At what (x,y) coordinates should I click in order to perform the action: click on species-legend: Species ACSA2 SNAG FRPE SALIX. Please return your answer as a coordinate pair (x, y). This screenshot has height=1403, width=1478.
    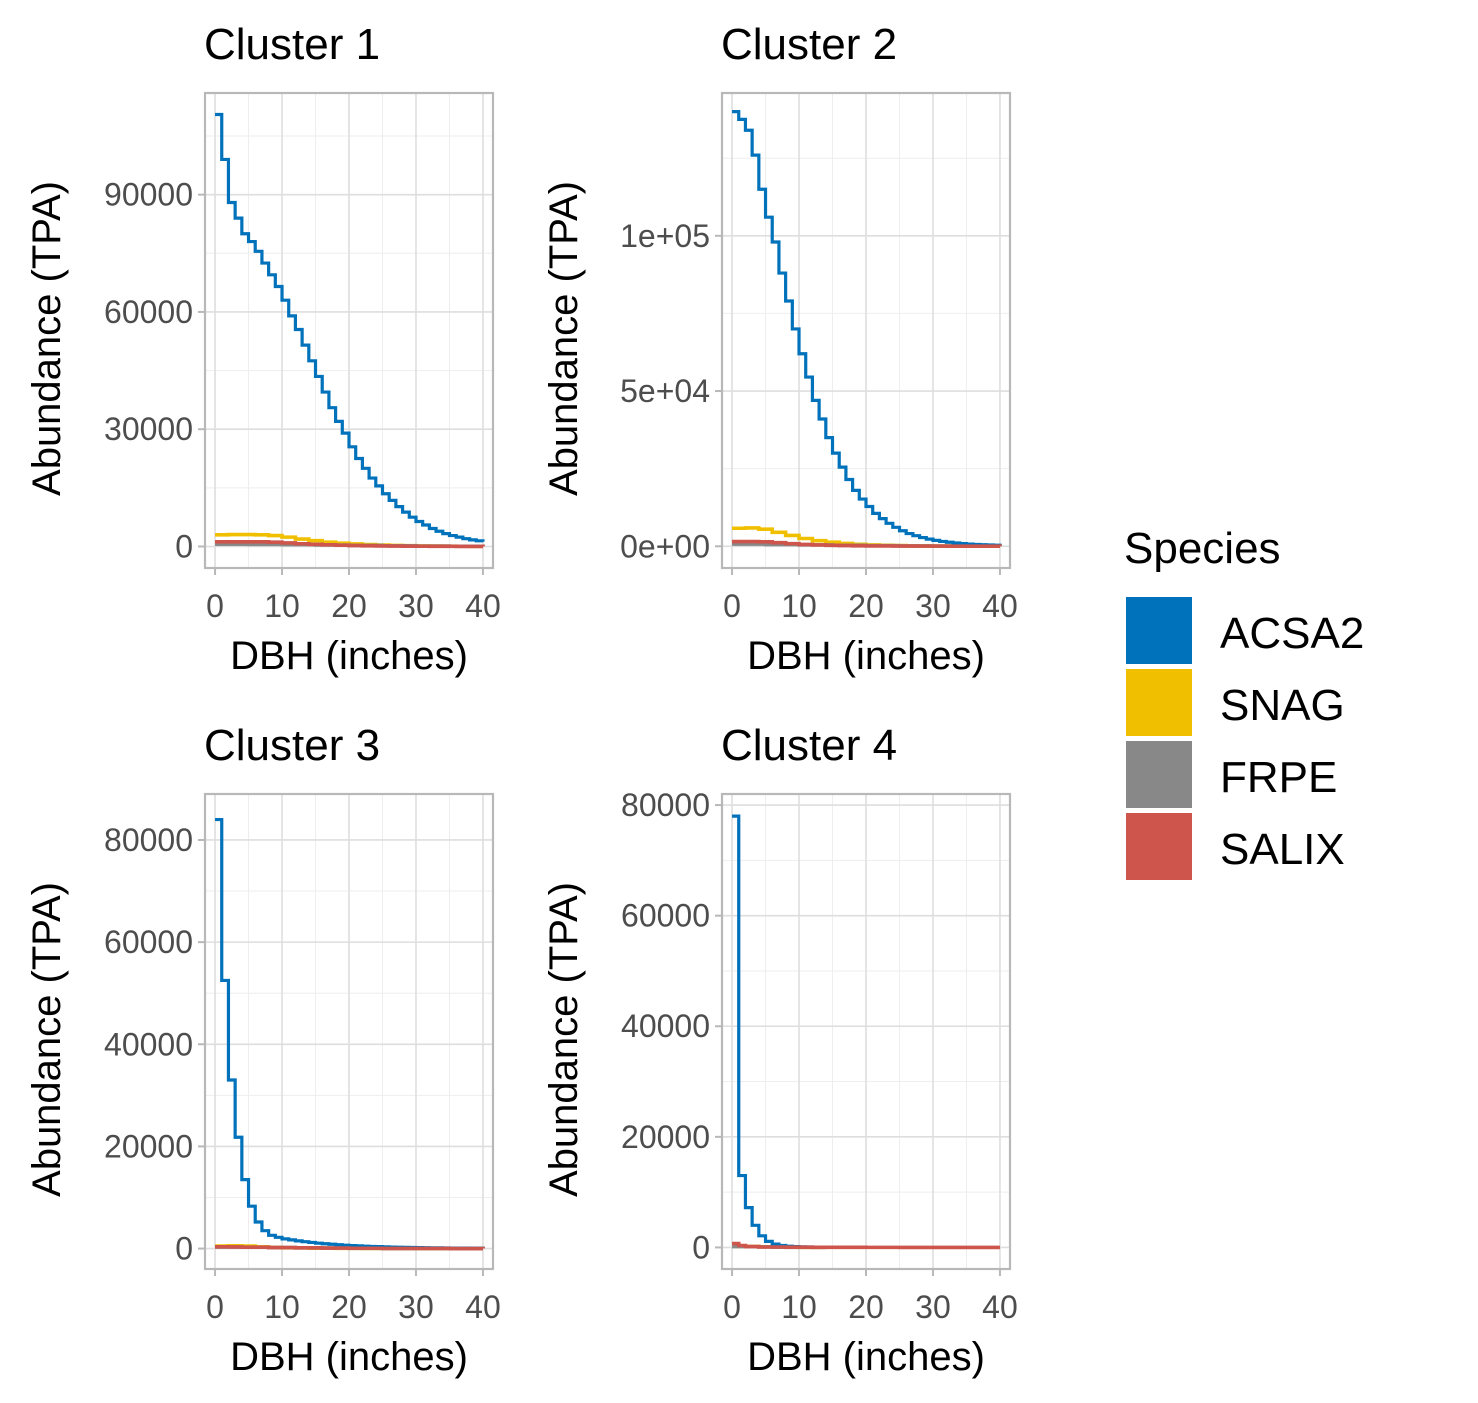
    Looking at the image, I should click on (1244, 702).